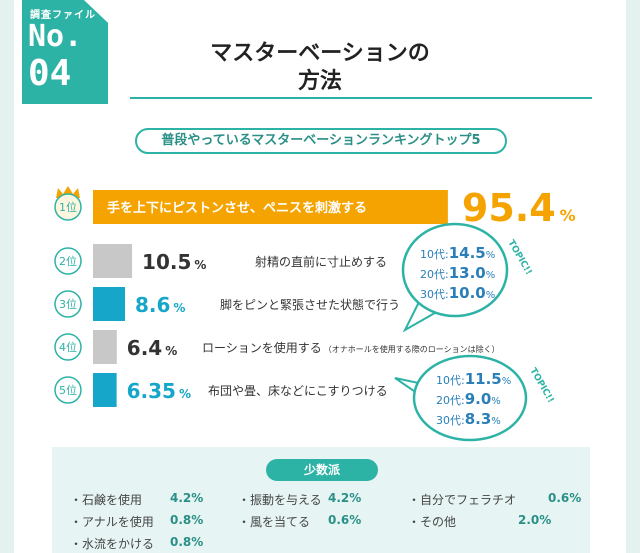 This screenshot has width=640, height=553. I want to click on minority-item: ・水流をかける 0.8%, so click(145, 543).